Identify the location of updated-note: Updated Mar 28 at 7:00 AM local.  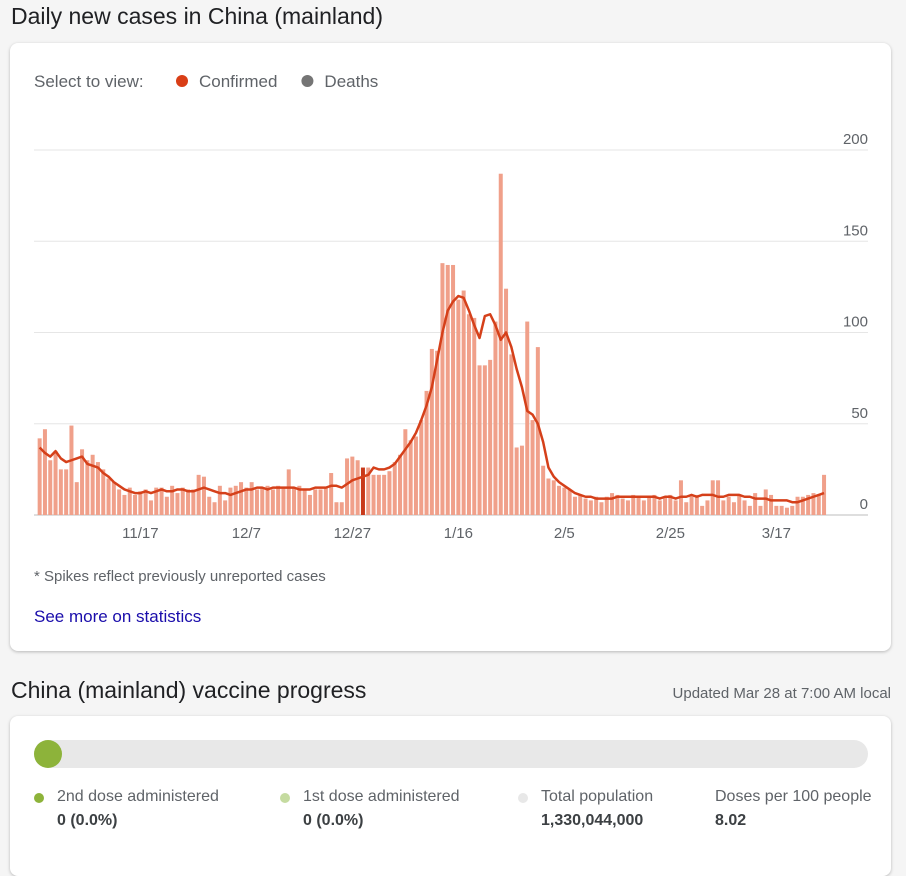
(781, 693).